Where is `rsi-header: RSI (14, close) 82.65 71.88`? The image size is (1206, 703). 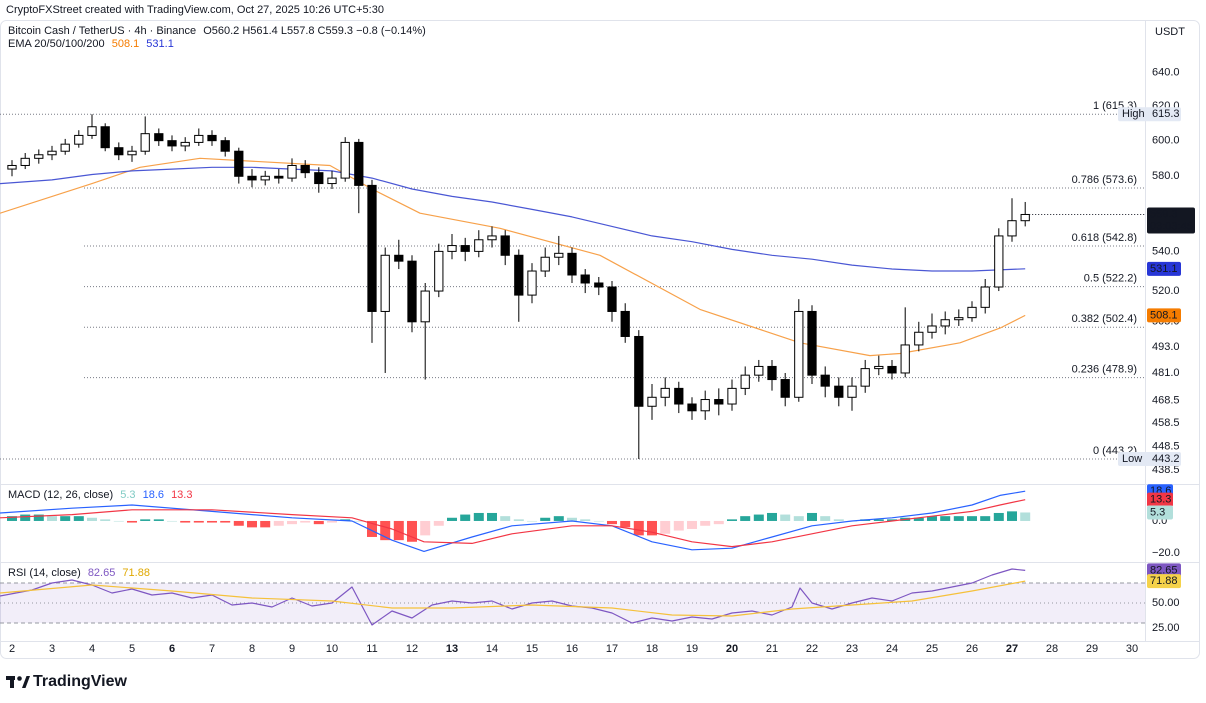
rsi-header: RSI (14, close) 82.65 71.88 is located at coordinates (79, 573).